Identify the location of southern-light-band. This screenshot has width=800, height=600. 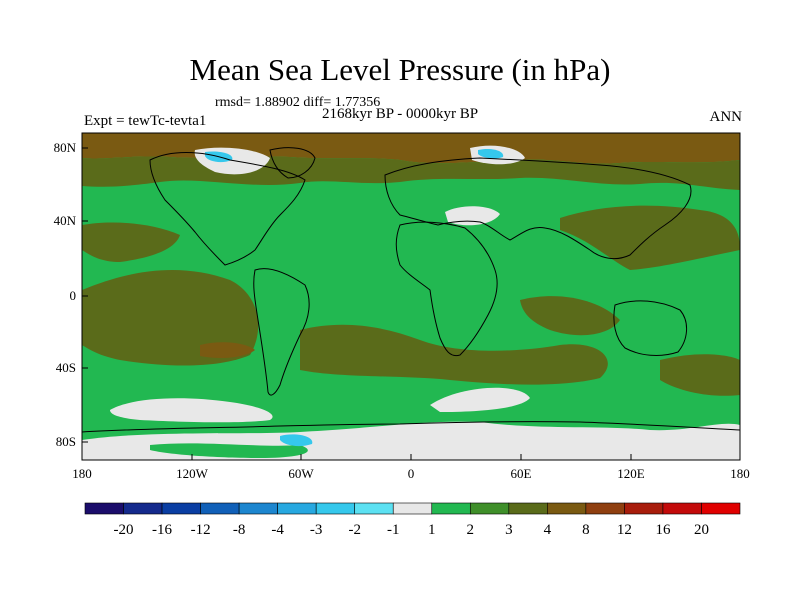
(191, 410).